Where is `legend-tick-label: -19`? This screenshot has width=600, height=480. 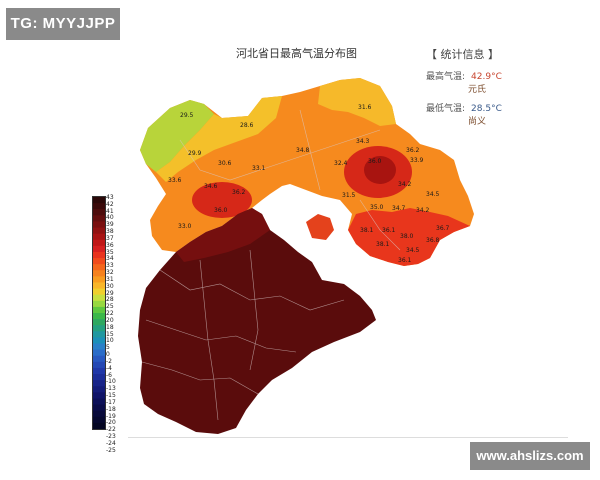 legend-tick-label: -19 is located at coordinates (111, 416).